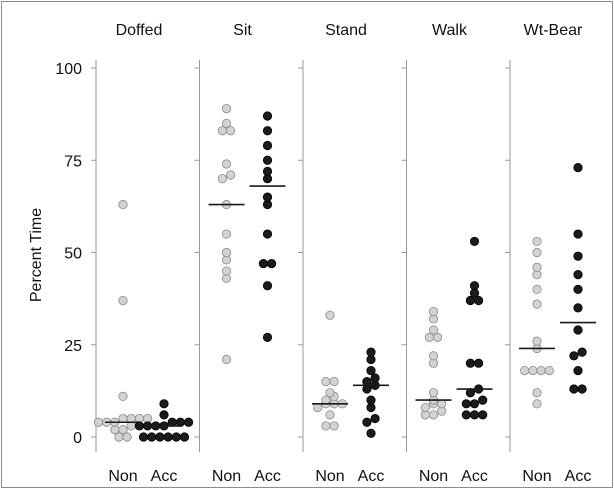 This screenshot has width=614, height=489. I want to click on y-tick-label: 100, so click(68, 69).